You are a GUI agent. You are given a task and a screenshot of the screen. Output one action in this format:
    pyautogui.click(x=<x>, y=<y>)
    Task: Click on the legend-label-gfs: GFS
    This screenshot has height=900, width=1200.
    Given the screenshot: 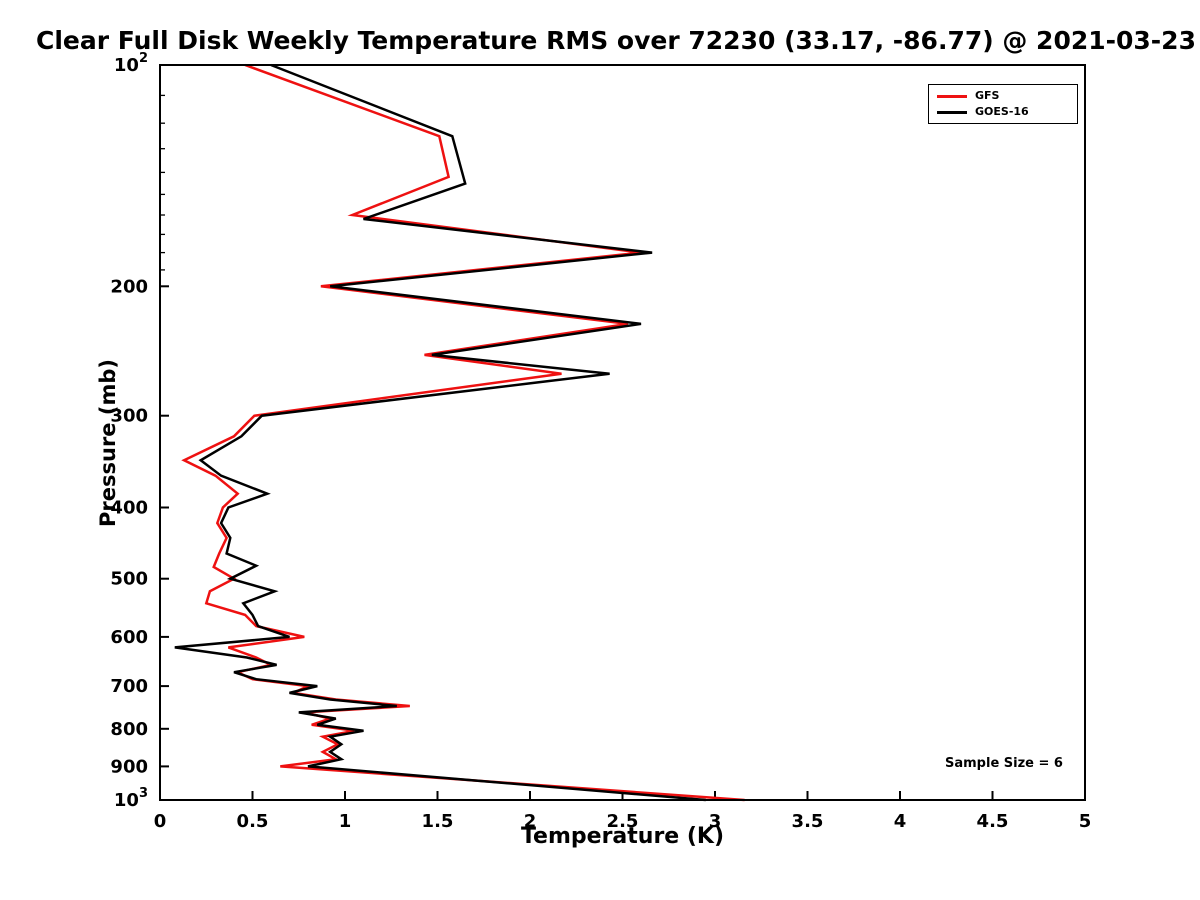 What is the action you would take?
    pyautogui.click(x=987, y=95)
    